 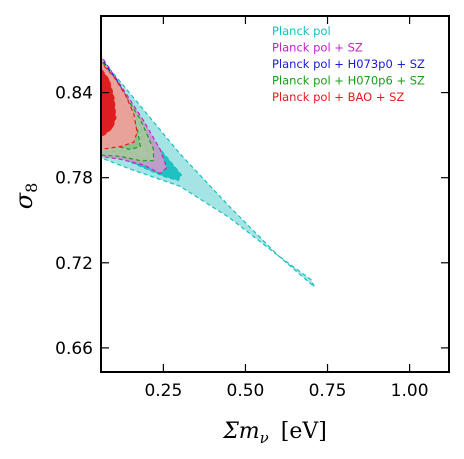 What do you see at coordinates (410, 391) in the screenshot?
I see `x-tick-label: 1.00` at bounding box center [410, 391].